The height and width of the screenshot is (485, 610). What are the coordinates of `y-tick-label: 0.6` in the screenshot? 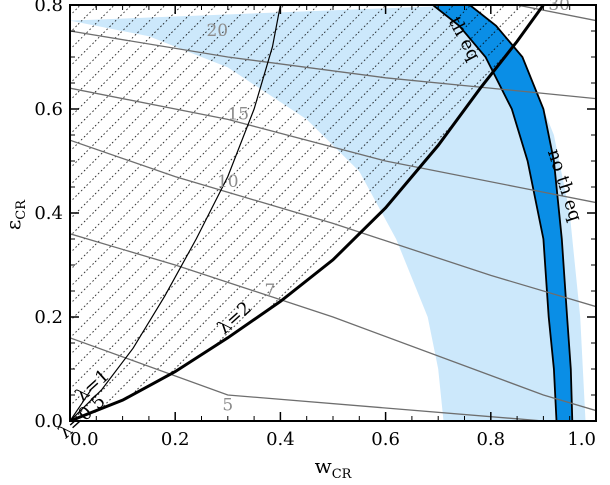 It's located at (48, 109).